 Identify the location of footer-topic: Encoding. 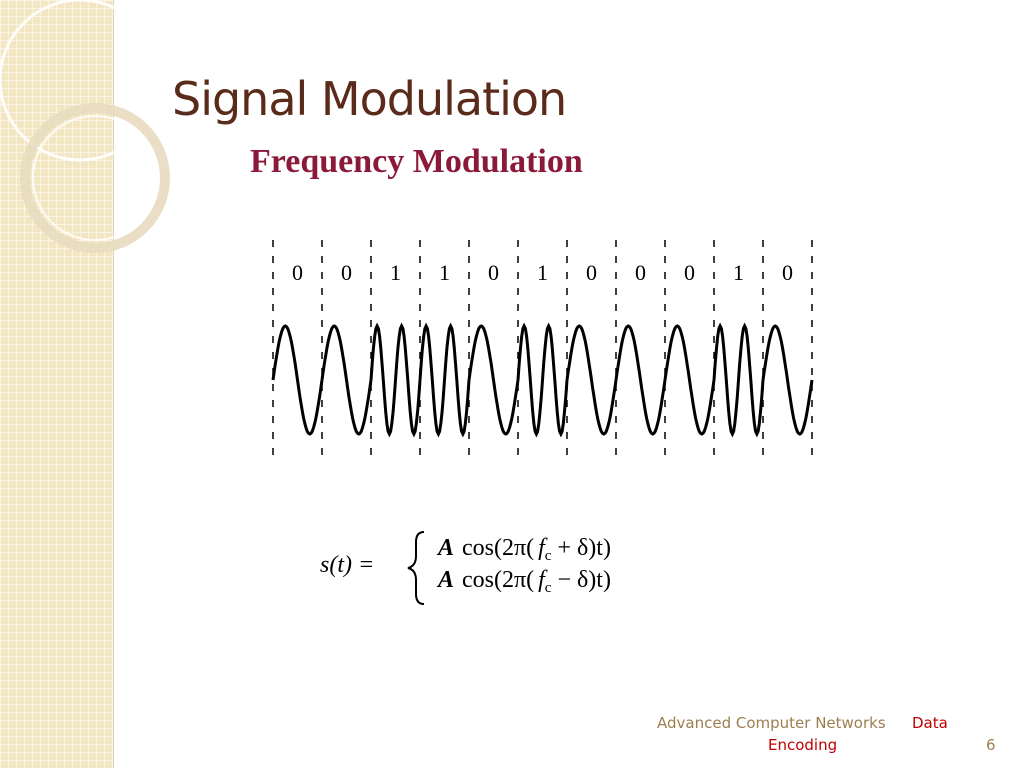
(803, 745).